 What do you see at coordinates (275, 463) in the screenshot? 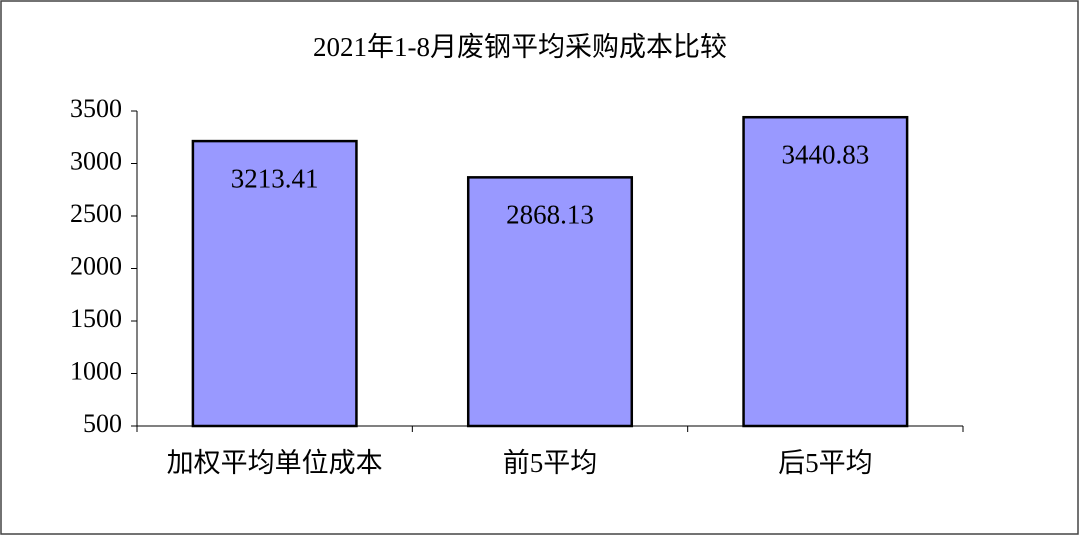
I see `x-tick-label: 加权平均单位成本` at bounding box center [275, 463].